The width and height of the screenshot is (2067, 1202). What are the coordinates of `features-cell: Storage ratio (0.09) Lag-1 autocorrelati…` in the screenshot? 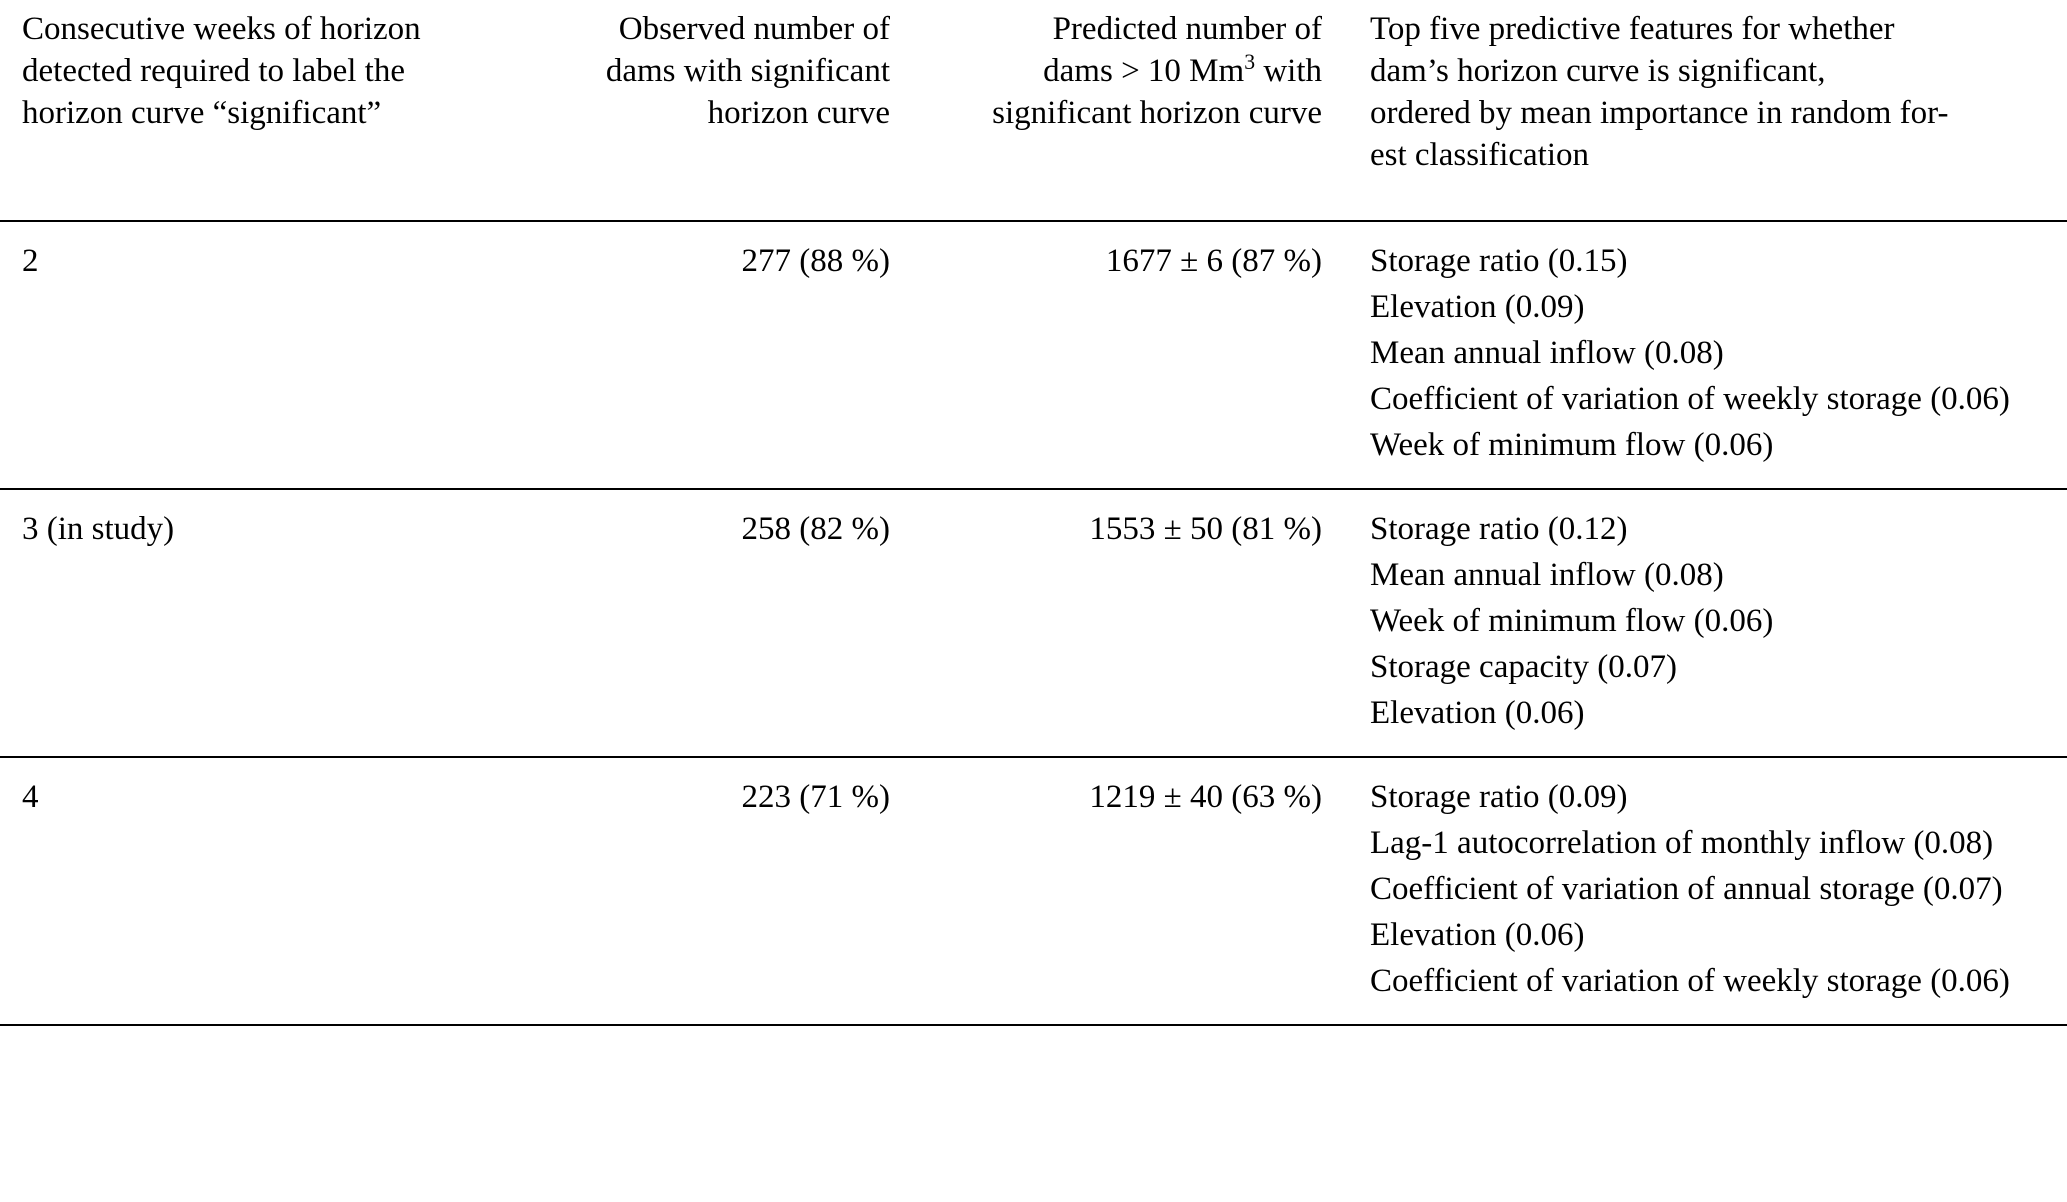 It's located at (1694, 891).